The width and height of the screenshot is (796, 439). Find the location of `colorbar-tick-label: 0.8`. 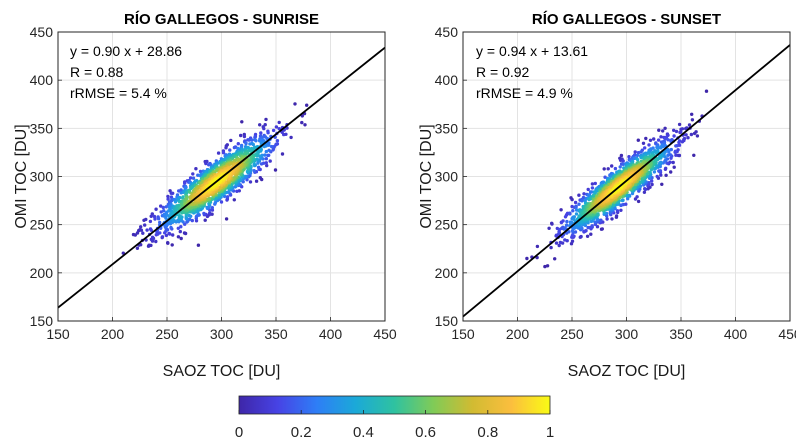

colorbar-tick-label: 0.8 is located at coordinates (487, 431).